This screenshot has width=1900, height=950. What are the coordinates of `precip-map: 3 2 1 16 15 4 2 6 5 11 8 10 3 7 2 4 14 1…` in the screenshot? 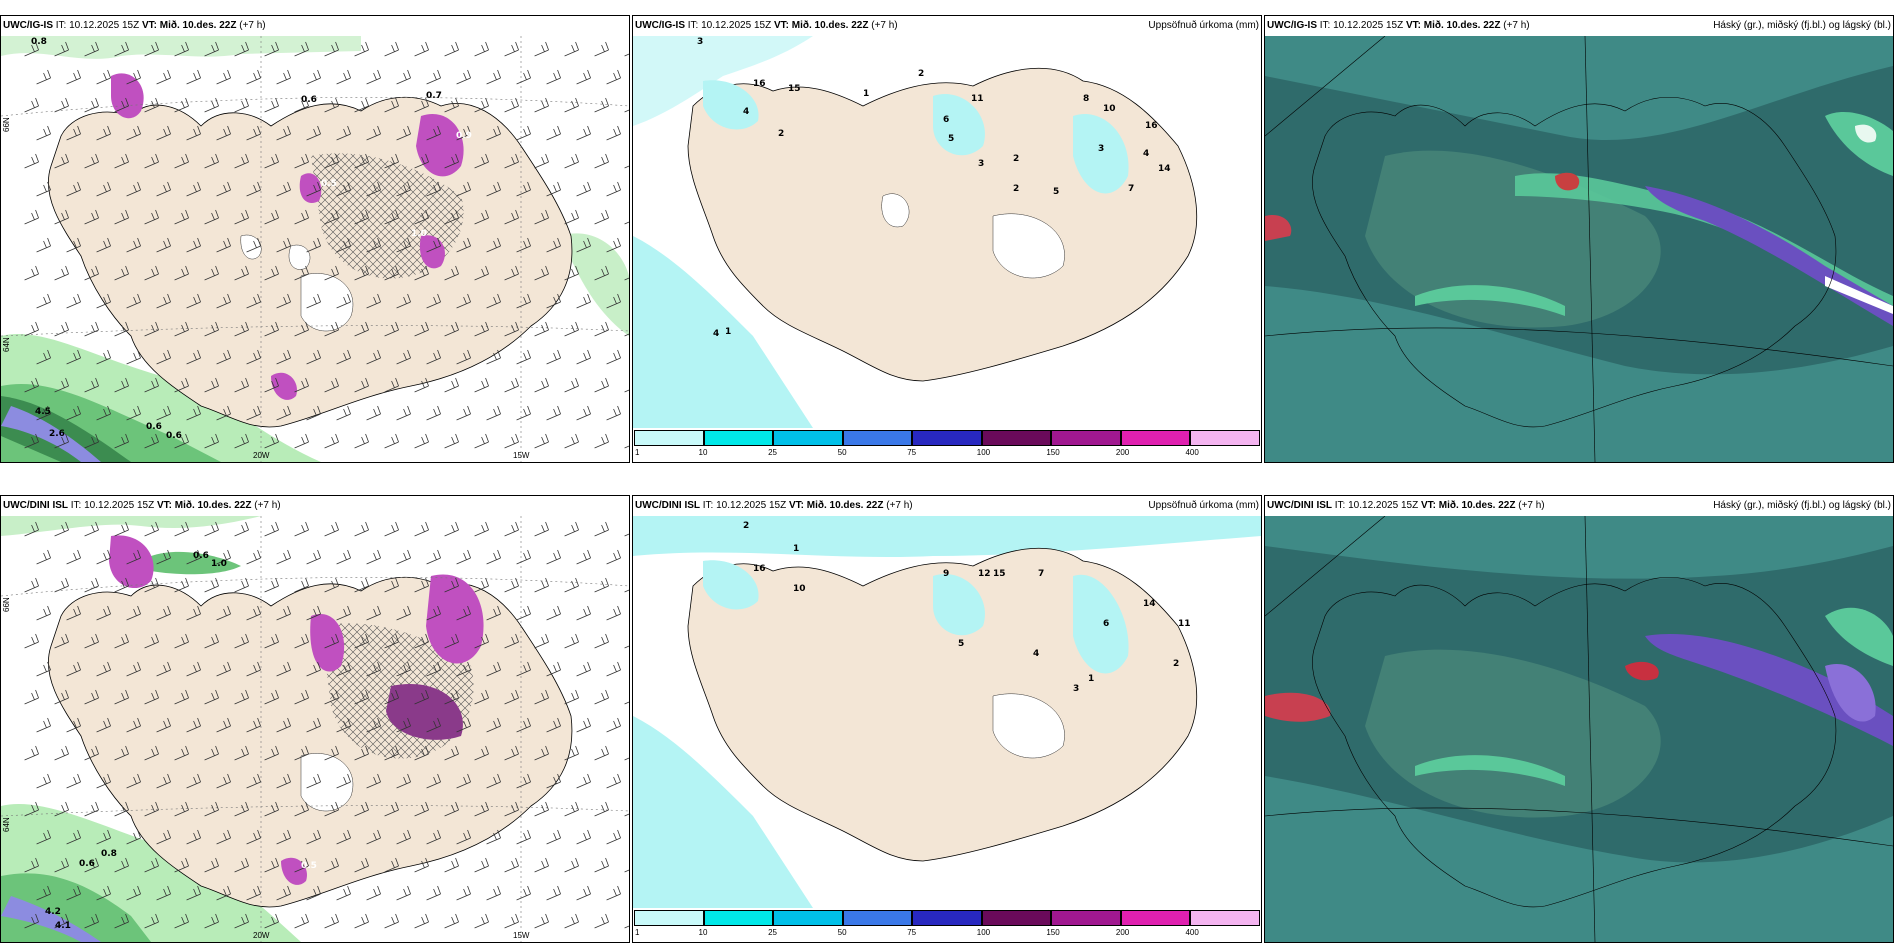 It's located at (947, 232).